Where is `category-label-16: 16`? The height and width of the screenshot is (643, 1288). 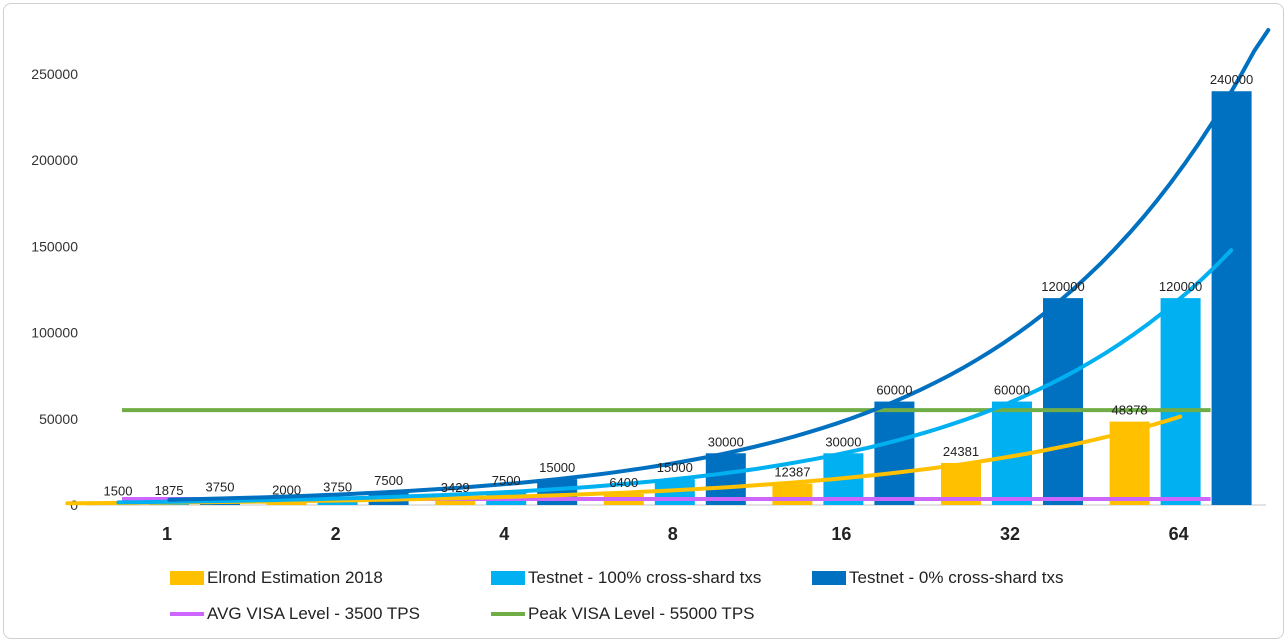
category-label-16: 16 is located at coordinates (841, 534).